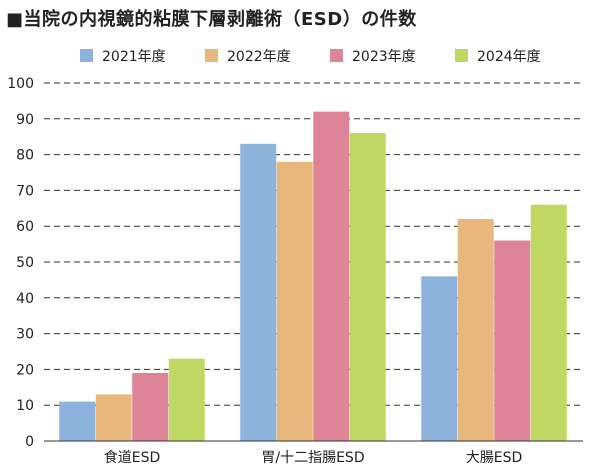 The height and width of the screenshot is (476, 590). Describe the element at coordinates (25, 335) in the screenshot. I see `y-tick-label-30: 30` at that location.